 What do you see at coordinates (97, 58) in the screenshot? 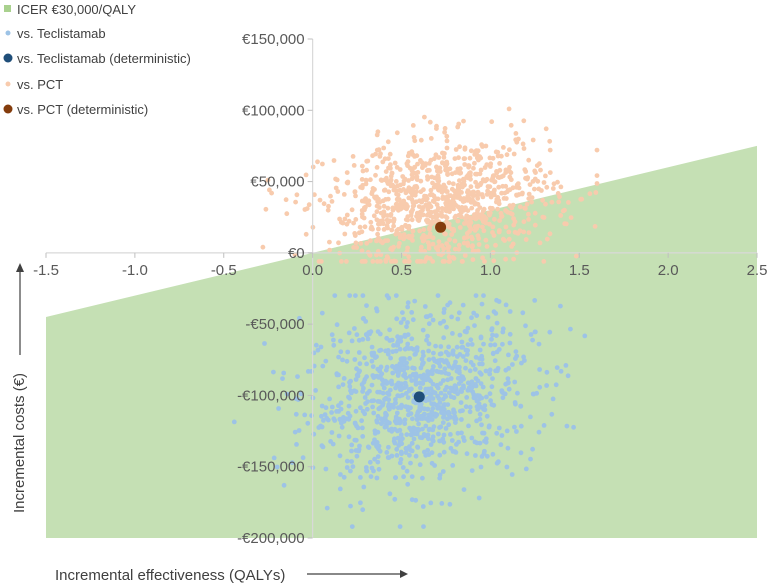
I see `legend-item: vs. Teclistamab (deterministic)` at bounding box center [97, 58].